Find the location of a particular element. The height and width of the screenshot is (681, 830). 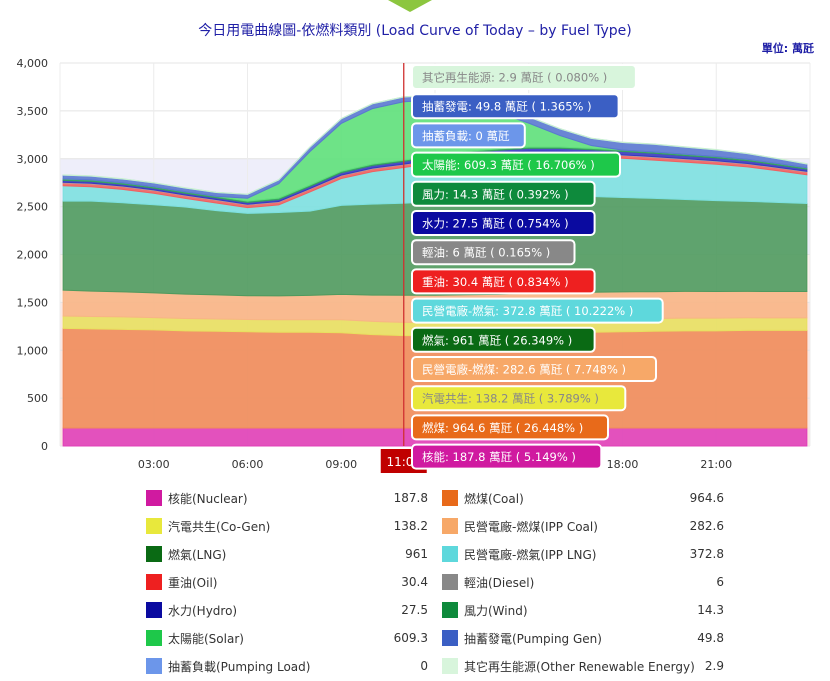

legend-label: 民營電廠-燃煤(IPP Coal) is located at coordinates (531, 526).